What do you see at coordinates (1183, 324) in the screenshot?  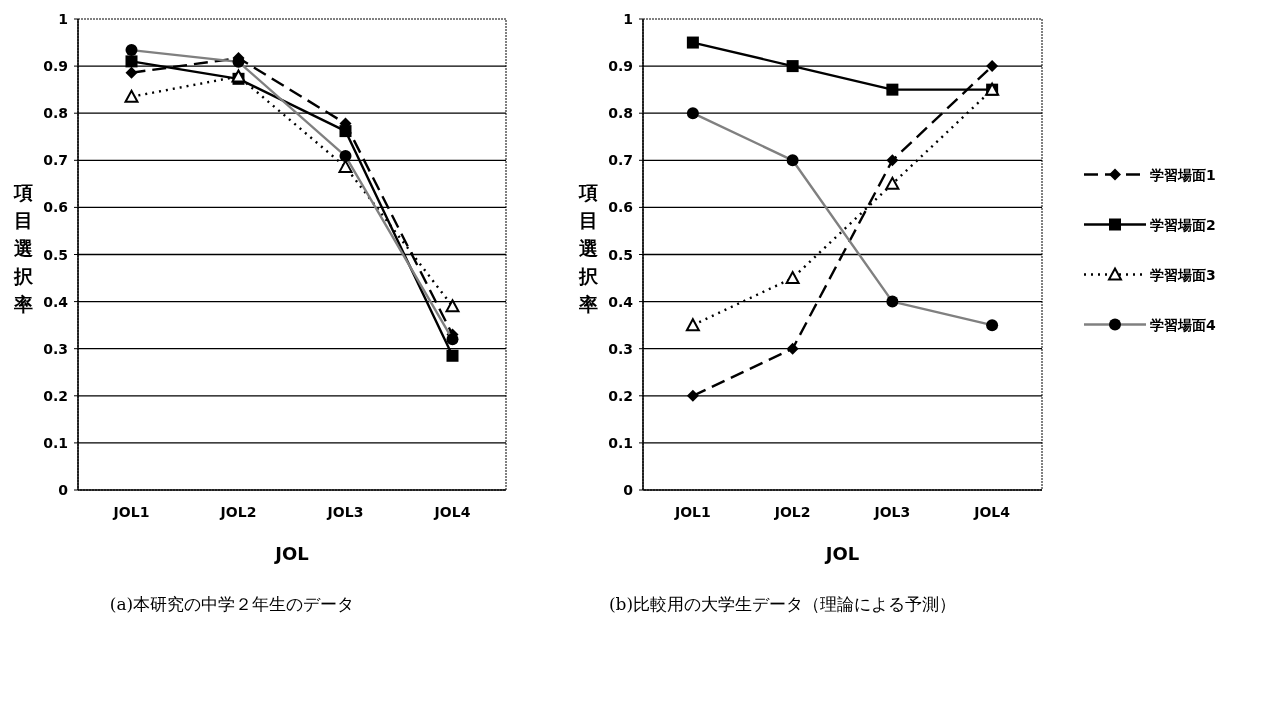 I see `legend-label: 学習場面4` at bounding box center [1183, 324].